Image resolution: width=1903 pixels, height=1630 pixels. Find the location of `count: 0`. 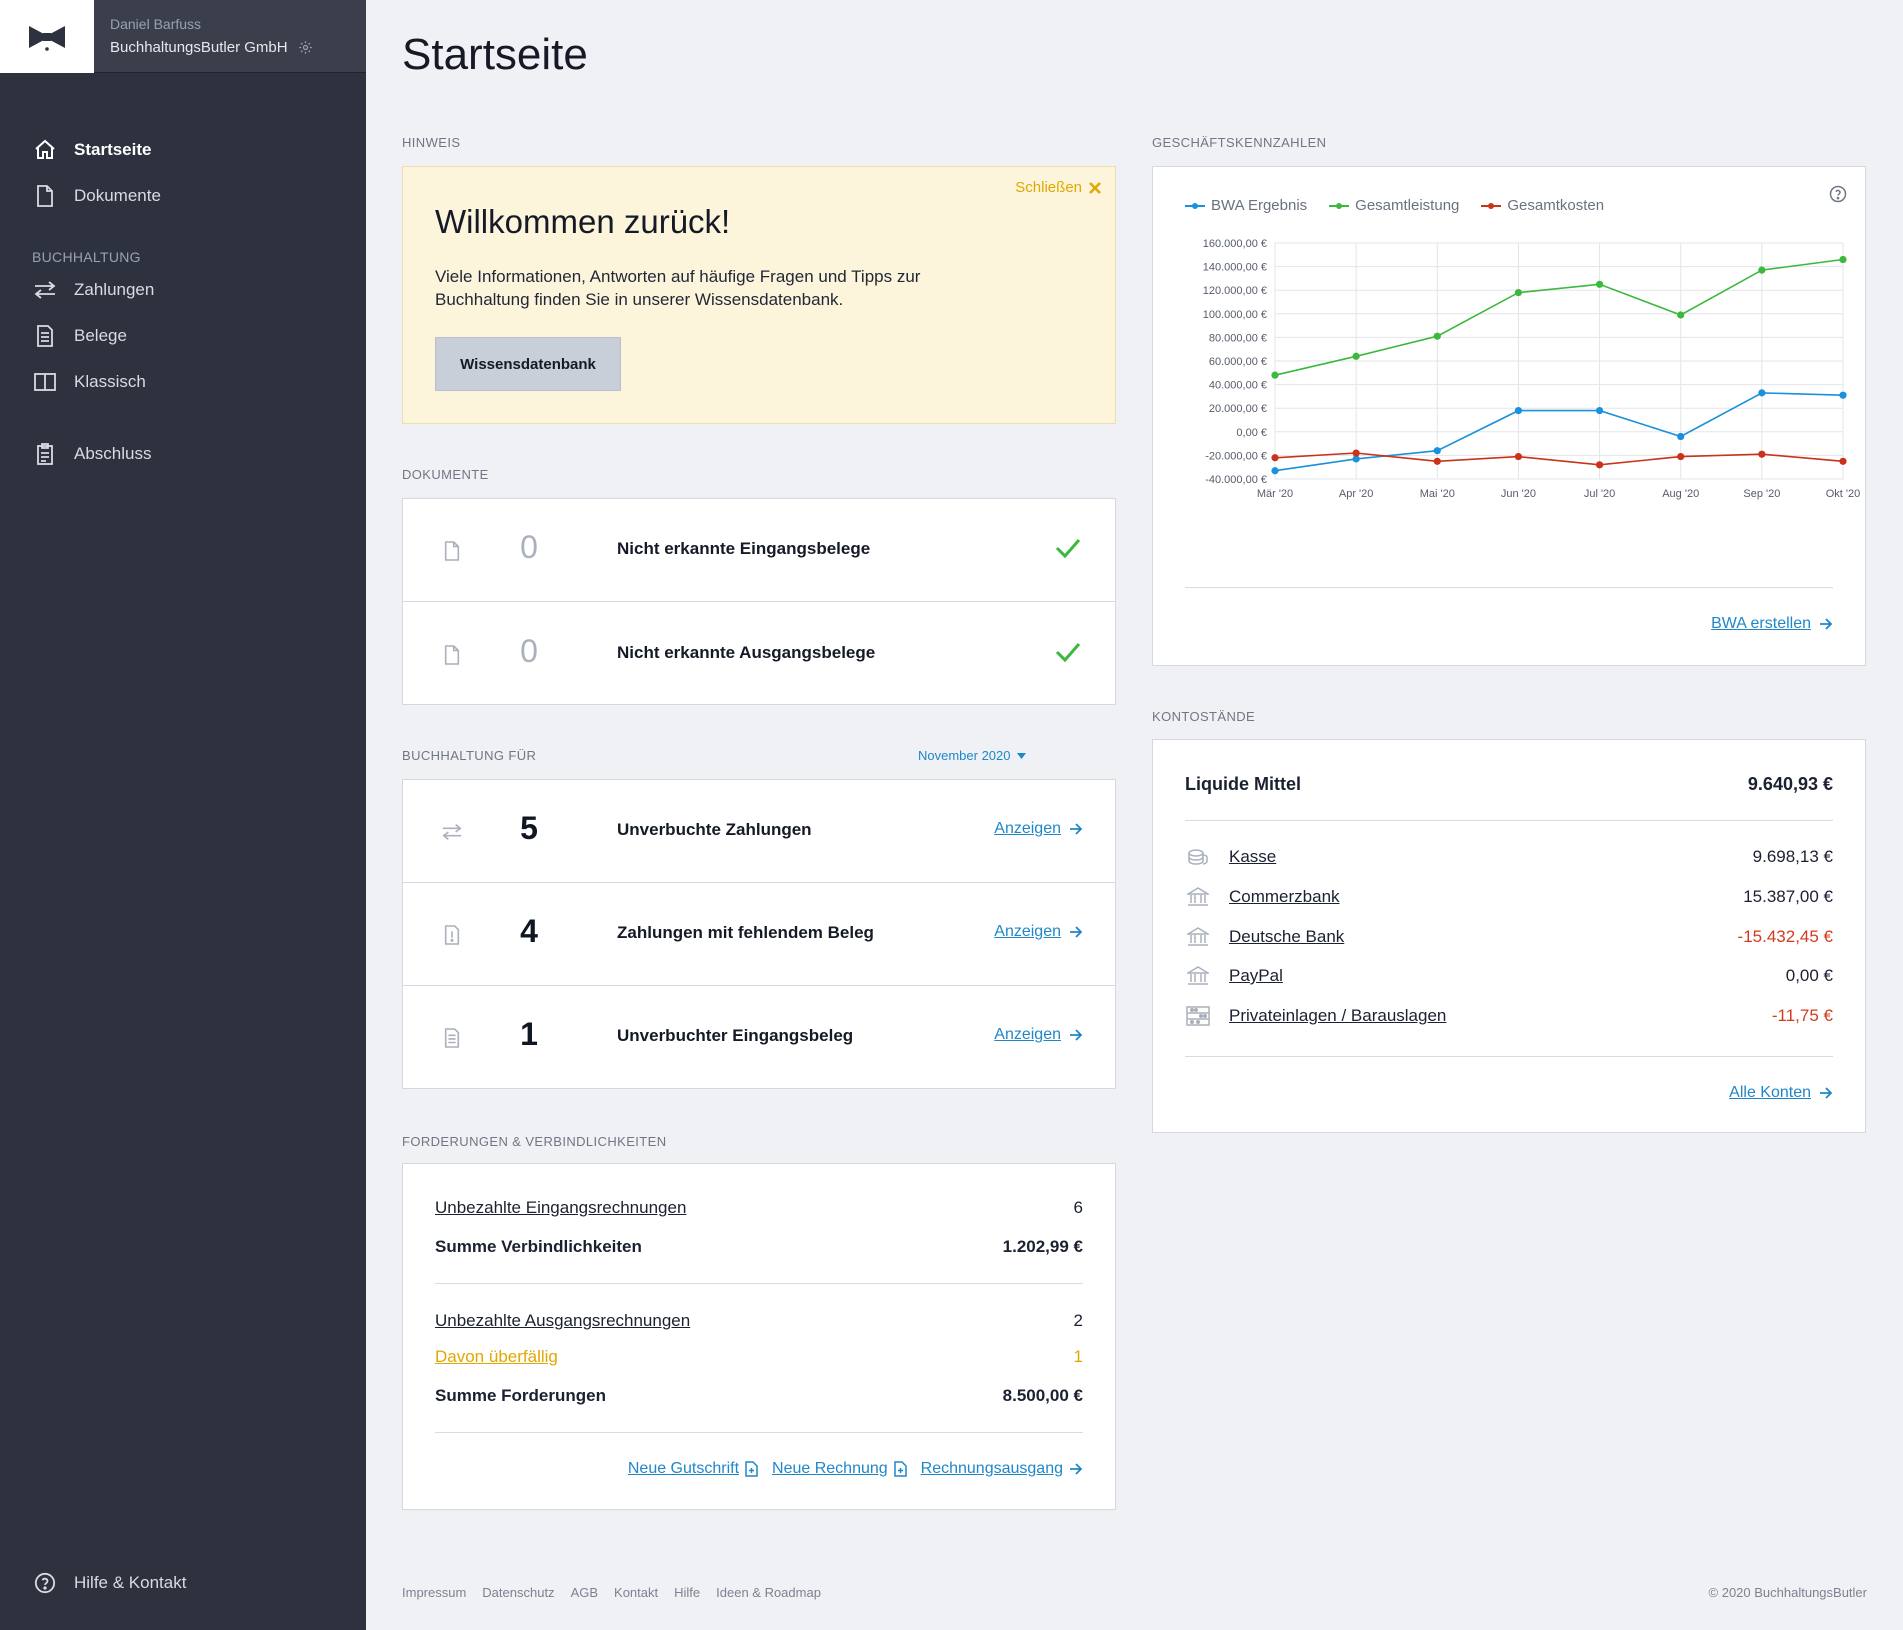

count: 0 is located at coordinates (529, 651).